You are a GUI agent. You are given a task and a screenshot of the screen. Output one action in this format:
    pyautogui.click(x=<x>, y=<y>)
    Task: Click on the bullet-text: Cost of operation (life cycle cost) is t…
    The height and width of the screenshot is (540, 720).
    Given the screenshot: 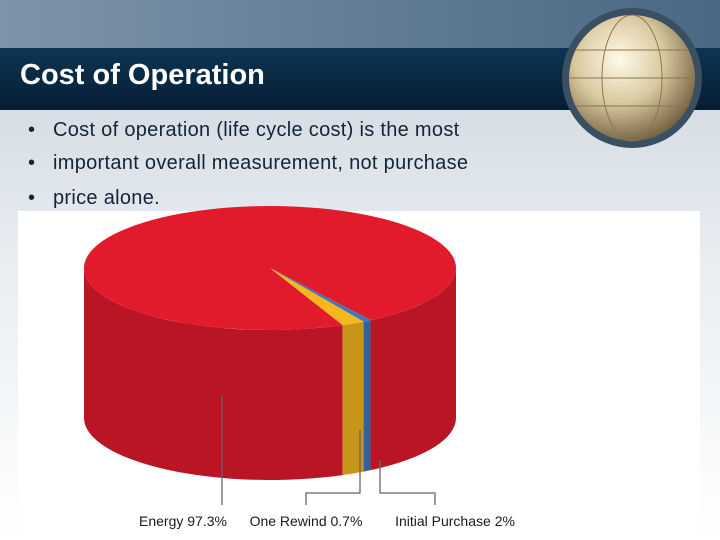 What is the action you would take?
    pyautogui.click(x=256, y=130)
    